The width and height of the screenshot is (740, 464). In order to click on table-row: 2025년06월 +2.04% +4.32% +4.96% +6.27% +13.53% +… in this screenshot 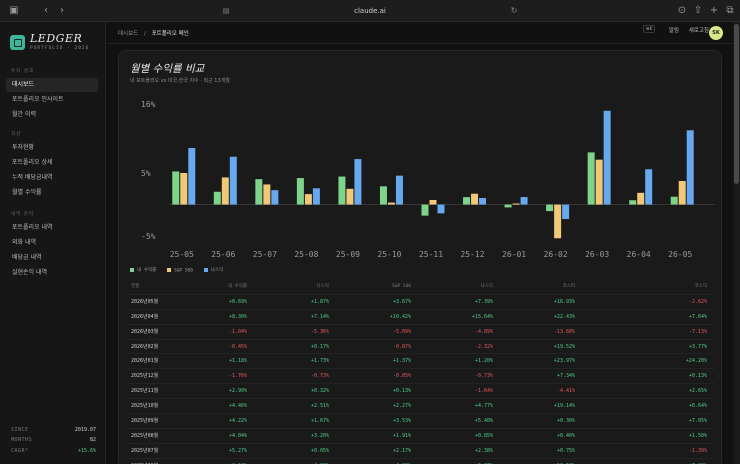, I will do `click(421, 461)`.